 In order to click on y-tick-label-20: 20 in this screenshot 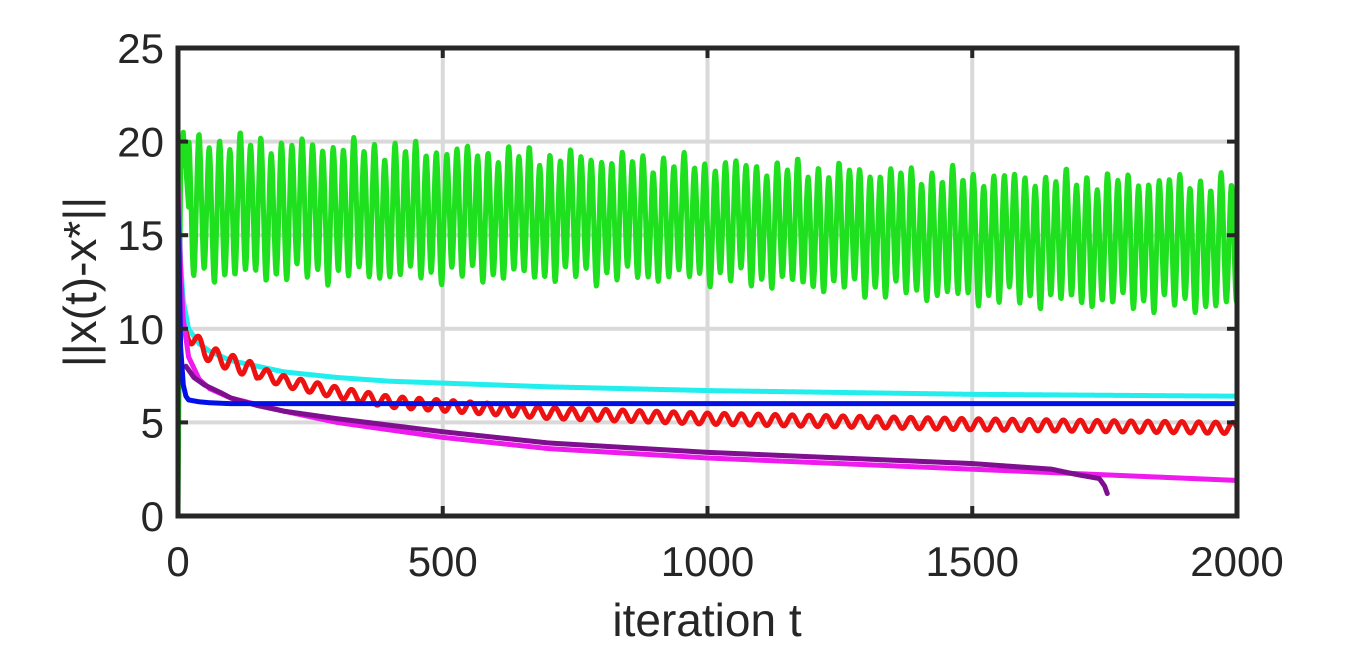, I will do `click(140, 142)`.